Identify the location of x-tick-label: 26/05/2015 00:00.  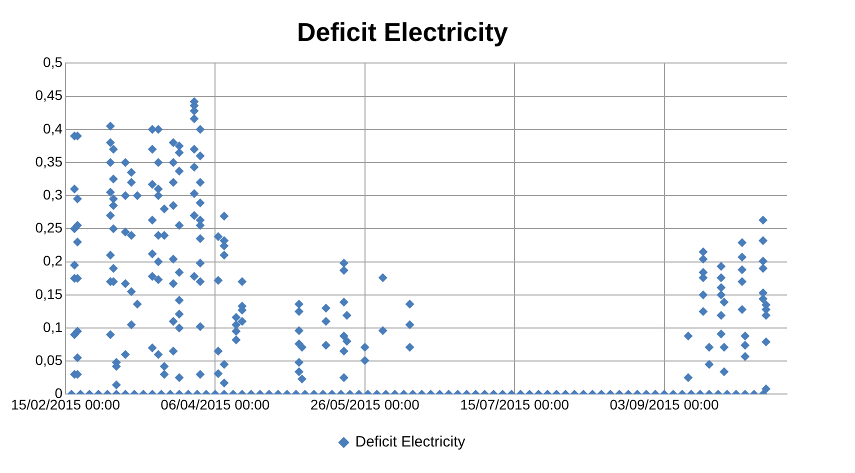
(365, 404).